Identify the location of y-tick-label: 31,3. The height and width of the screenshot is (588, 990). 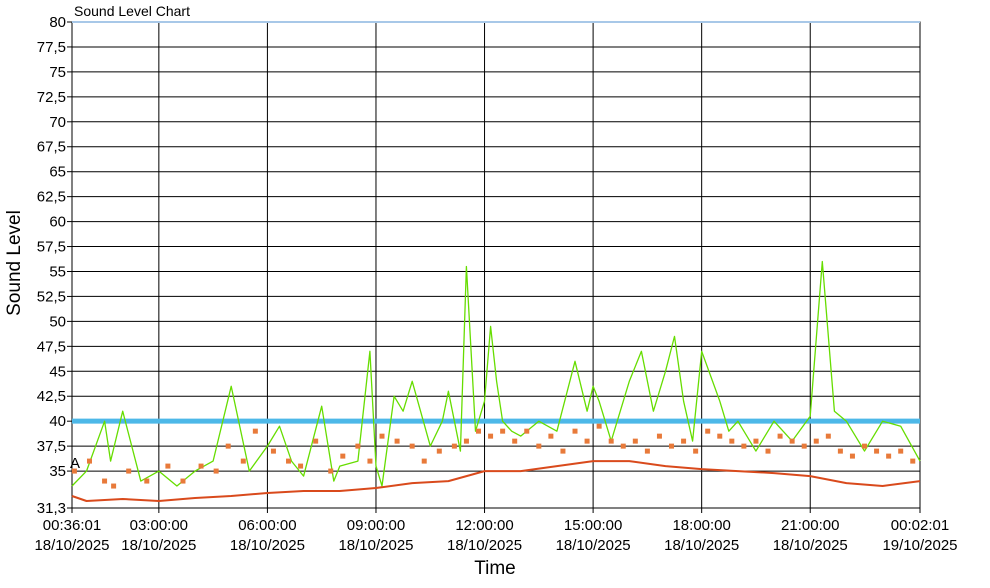
(51, 508).